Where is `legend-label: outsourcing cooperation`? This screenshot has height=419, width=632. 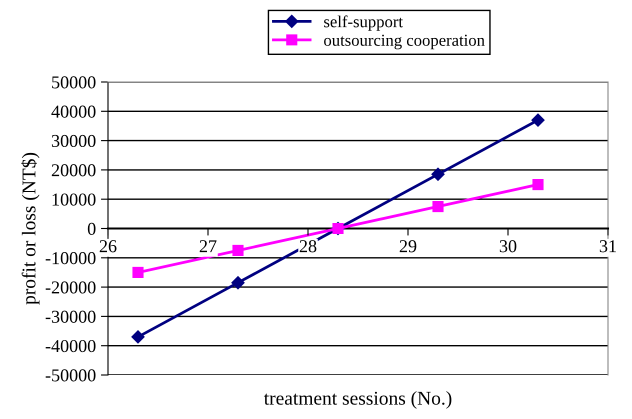
legend-label: outsourcing cooperation is located at coordinates (404, 42).